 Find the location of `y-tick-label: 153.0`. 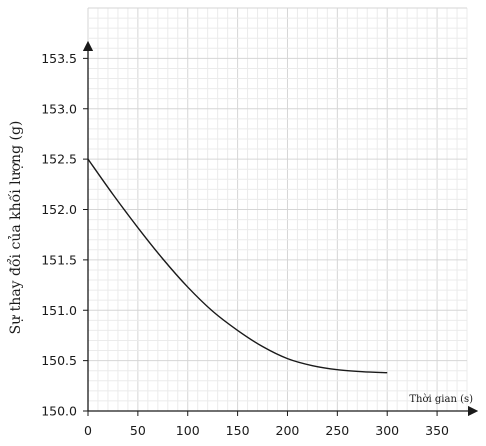

y-tick-label: 153.0 is located at coordinates (59, 108).